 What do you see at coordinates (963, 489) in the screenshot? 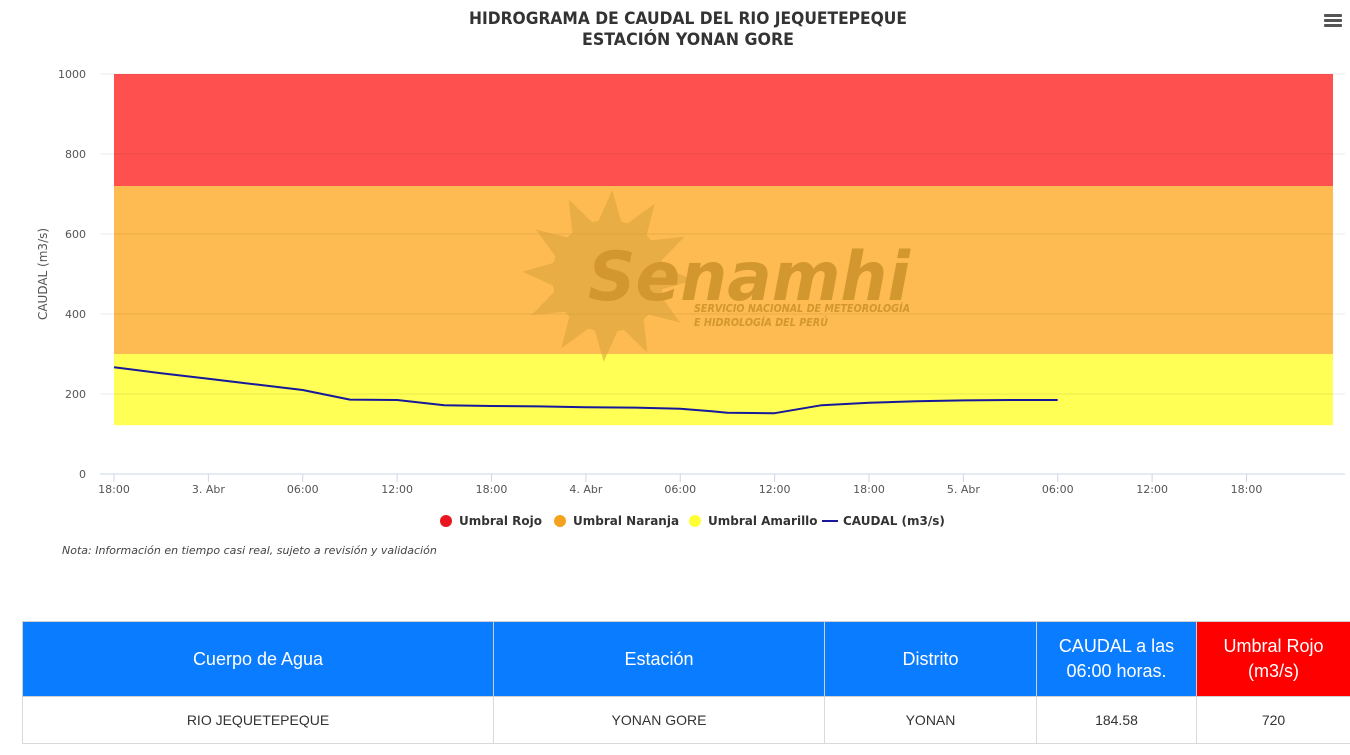
I see `x-tick-label: 5. Abr` at bounding box center [963, 489].